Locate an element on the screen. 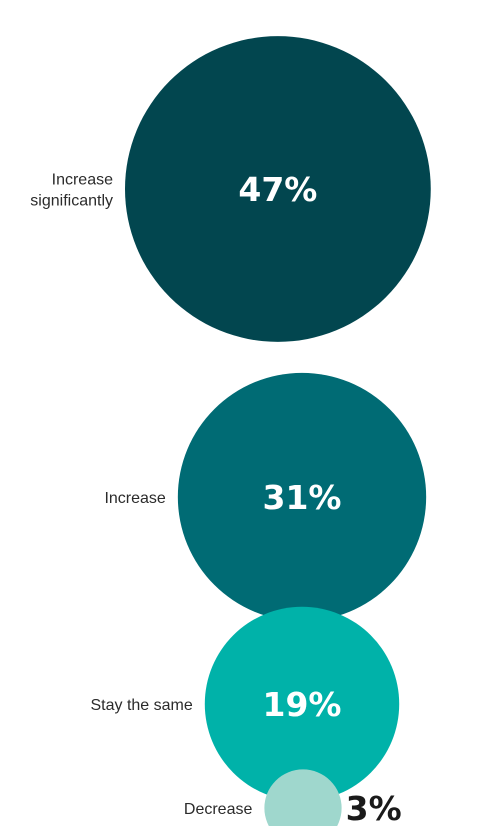 The width and height of the screenshot is (479, 826). category-label-decrease: Decrease is located at coordinates (218, 809).